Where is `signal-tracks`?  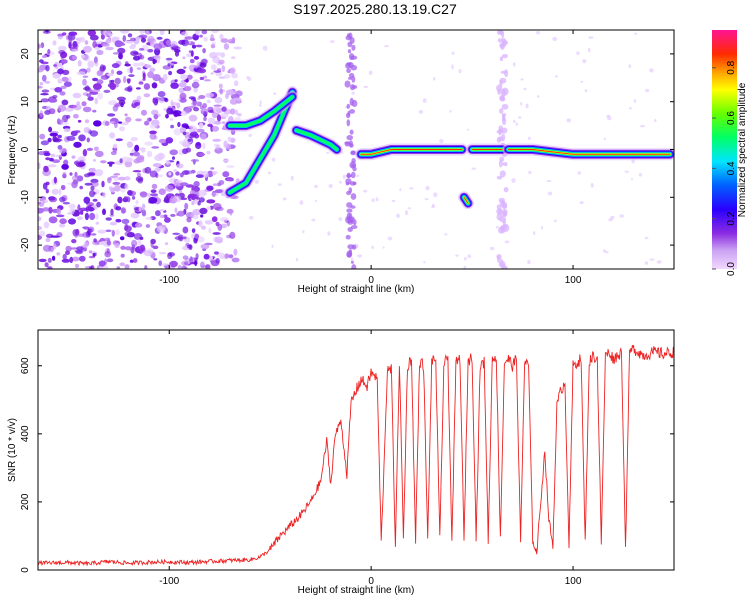
signal-tracks is located at coordinates (448, 148).